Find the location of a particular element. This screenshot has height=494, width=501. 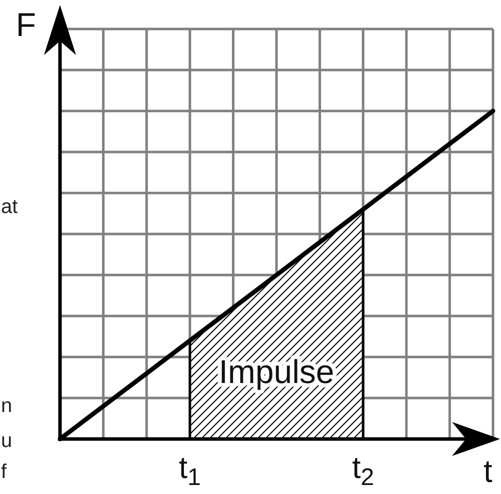

y-axis-title: F is located at coordinates (26, 24).